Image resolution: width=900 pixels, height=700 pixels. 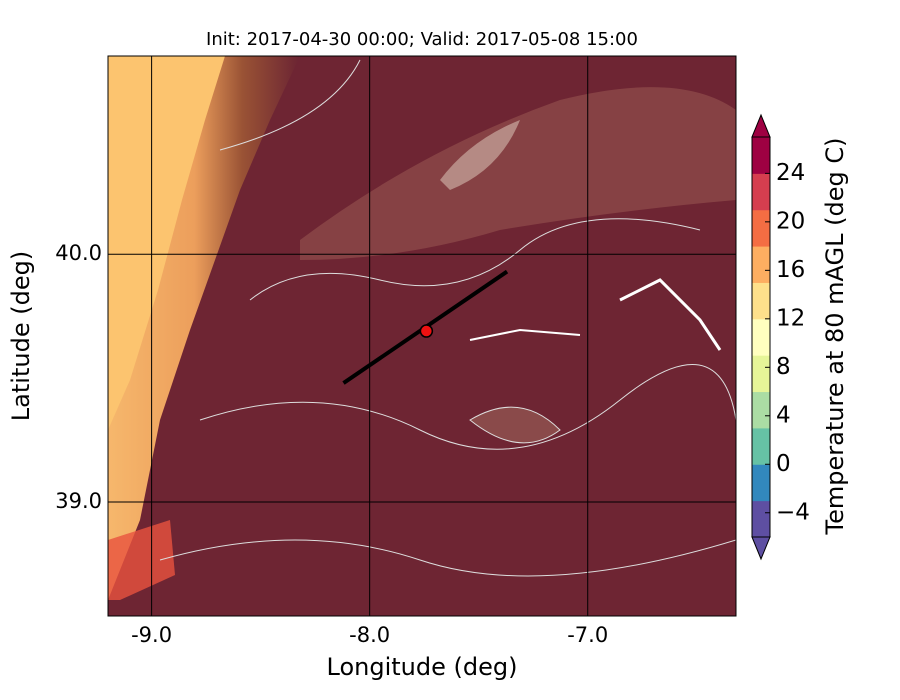 What do you see at coordinates (835, 337) in the screenshot?
I see `colorbar-label: Temperature at 80 mAGL (deg C)` at bounding box center [835, 337].